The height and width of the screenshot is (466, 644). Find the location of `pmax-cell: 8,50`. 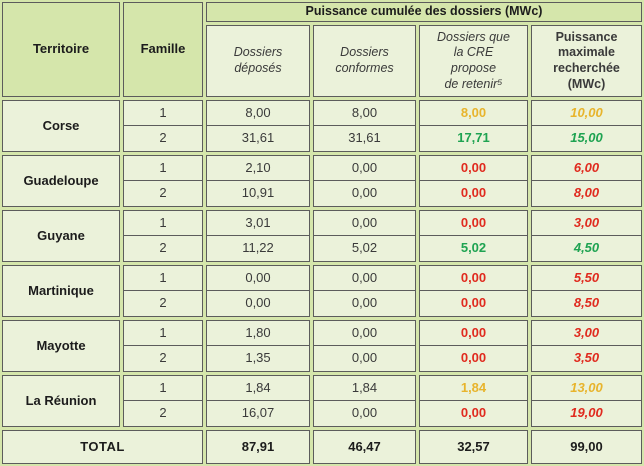

pmax-cell: 8,50 is located at coordinates (586, 304).